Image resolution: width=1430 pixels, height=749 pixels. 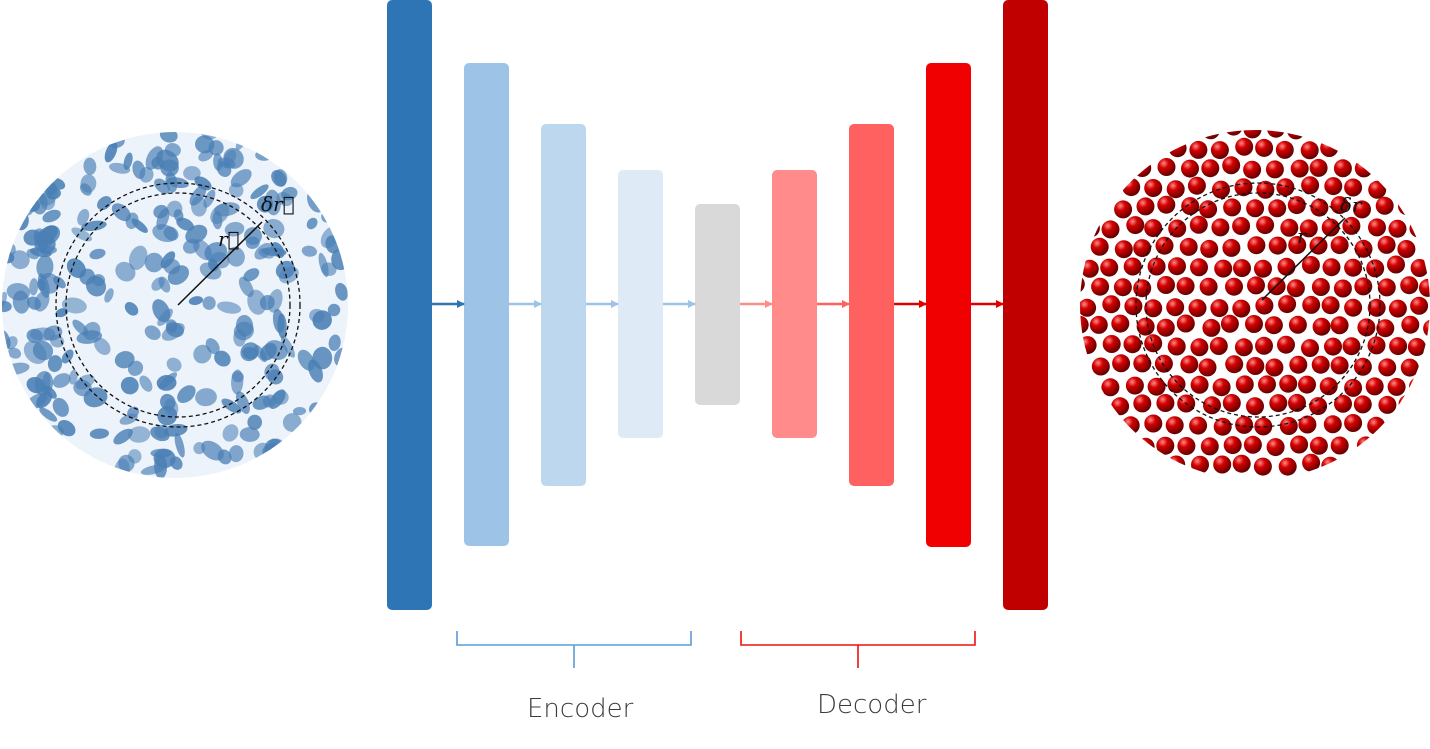 What do you see at coordinates (1302, 236) in the screenshot?
I see `radius-label-right: r` at bounding box center [1302, 236].